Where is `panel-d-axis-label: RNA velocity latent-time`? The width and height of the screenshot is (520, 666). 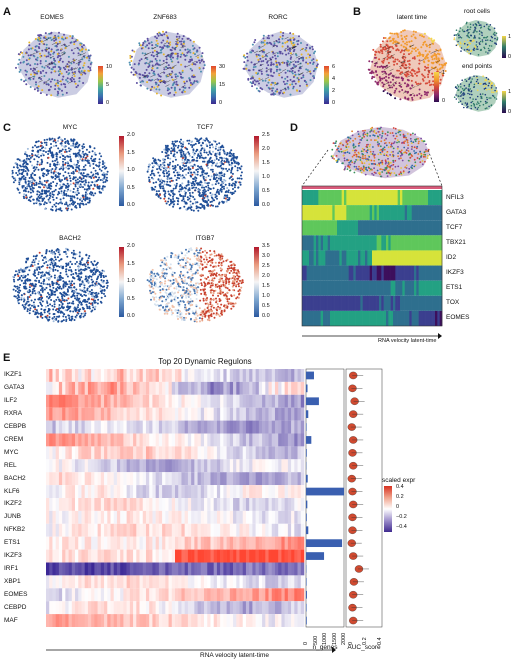
panel-d-axis-label: RNA velocity latent-time is located at coordinates (407, 341).